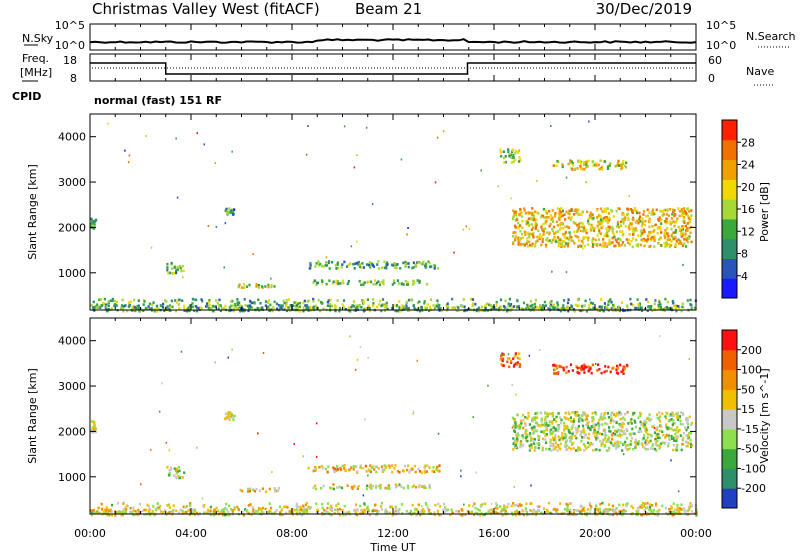 The width and height of the screenshot is (800, 554). What do you see at coordinates (72, 182) in the screenshot?
I see `y-tick-label: 3000` at bounding box center [72, 182].